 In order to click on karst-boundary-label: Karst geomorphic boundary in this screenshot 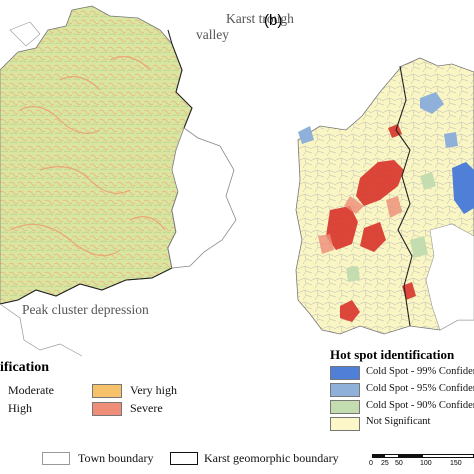, I will do `click(271, 458)`.